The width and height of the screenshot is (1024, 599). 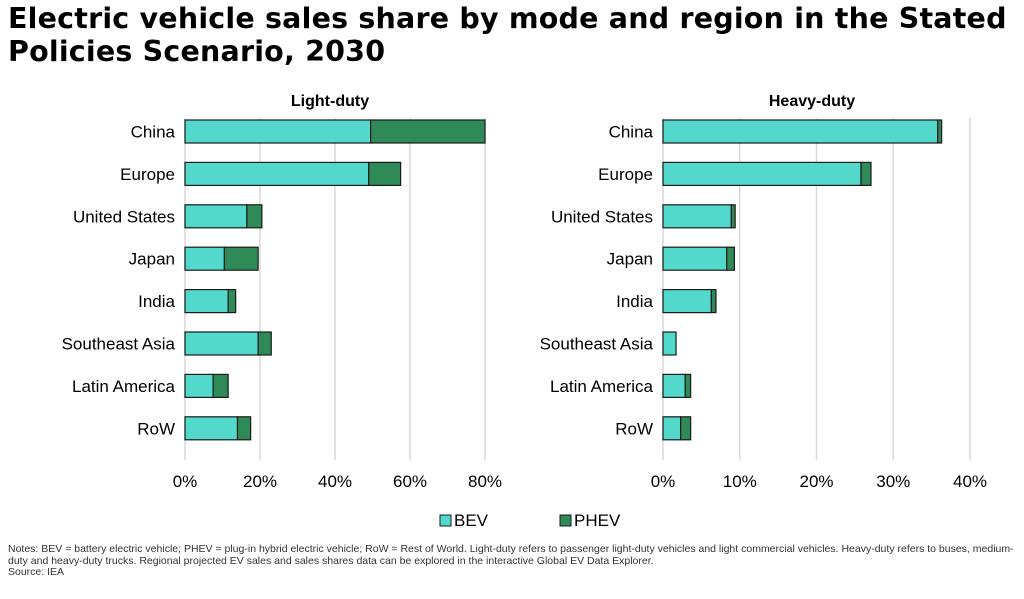 I want to click on heavy-duty-bar-europe-phev, so click(x=866, y=173).